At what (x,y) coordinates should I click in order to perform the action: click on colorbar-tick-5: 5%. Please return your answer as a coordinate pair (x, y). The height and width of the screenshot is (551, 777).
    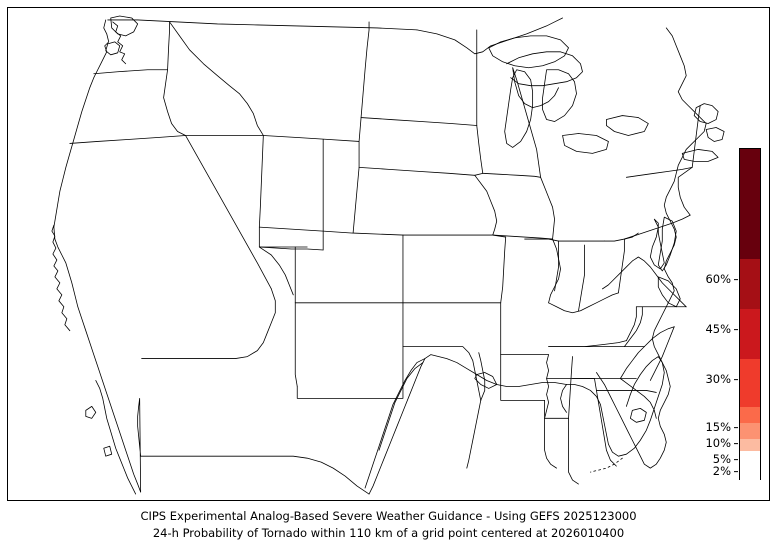
    Looking at the image, I should click on (720, 460).